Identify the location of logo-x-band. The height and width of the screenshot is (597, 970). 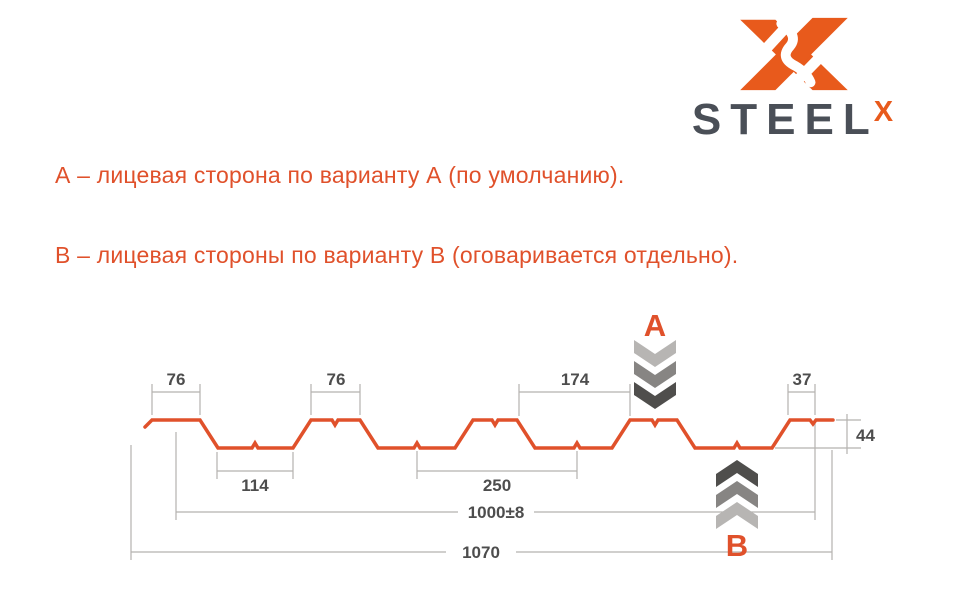
(793, 54).